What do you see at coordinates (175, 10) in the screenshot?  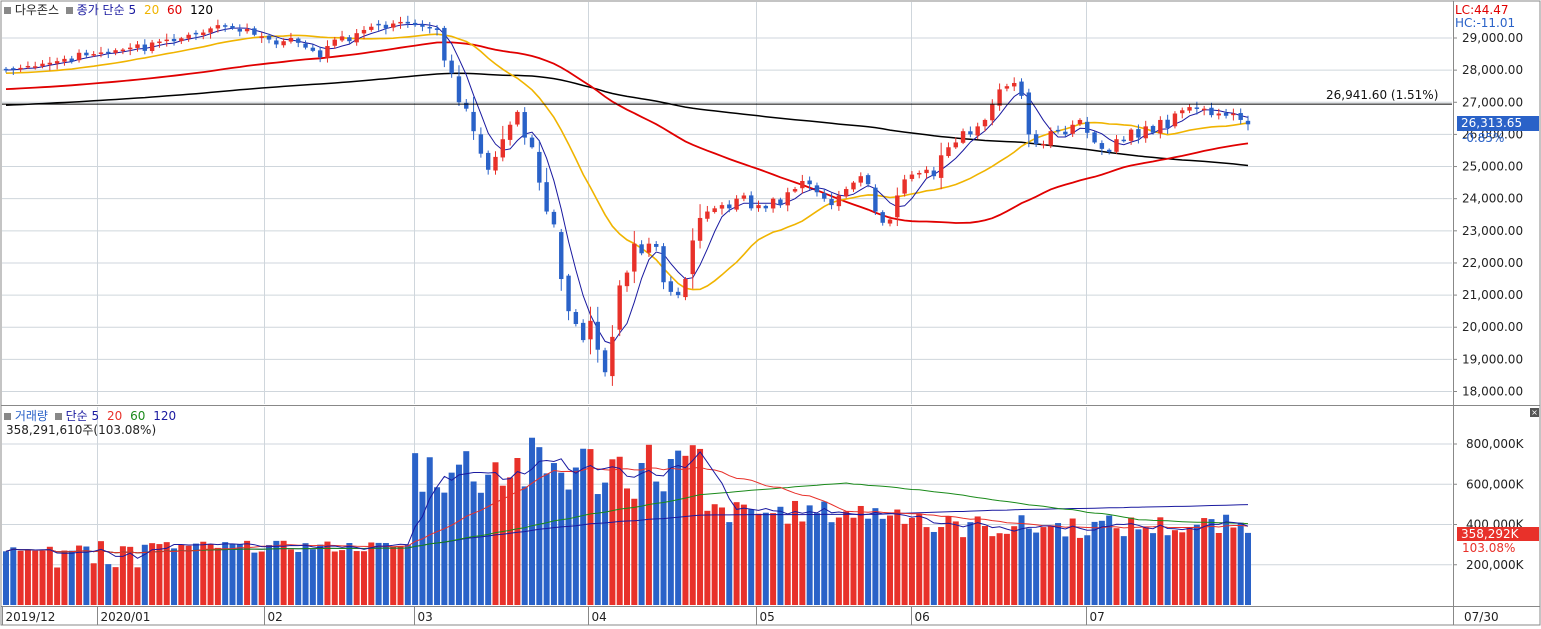 I see `ma60-label: 60` at bounding box center [175, 10].